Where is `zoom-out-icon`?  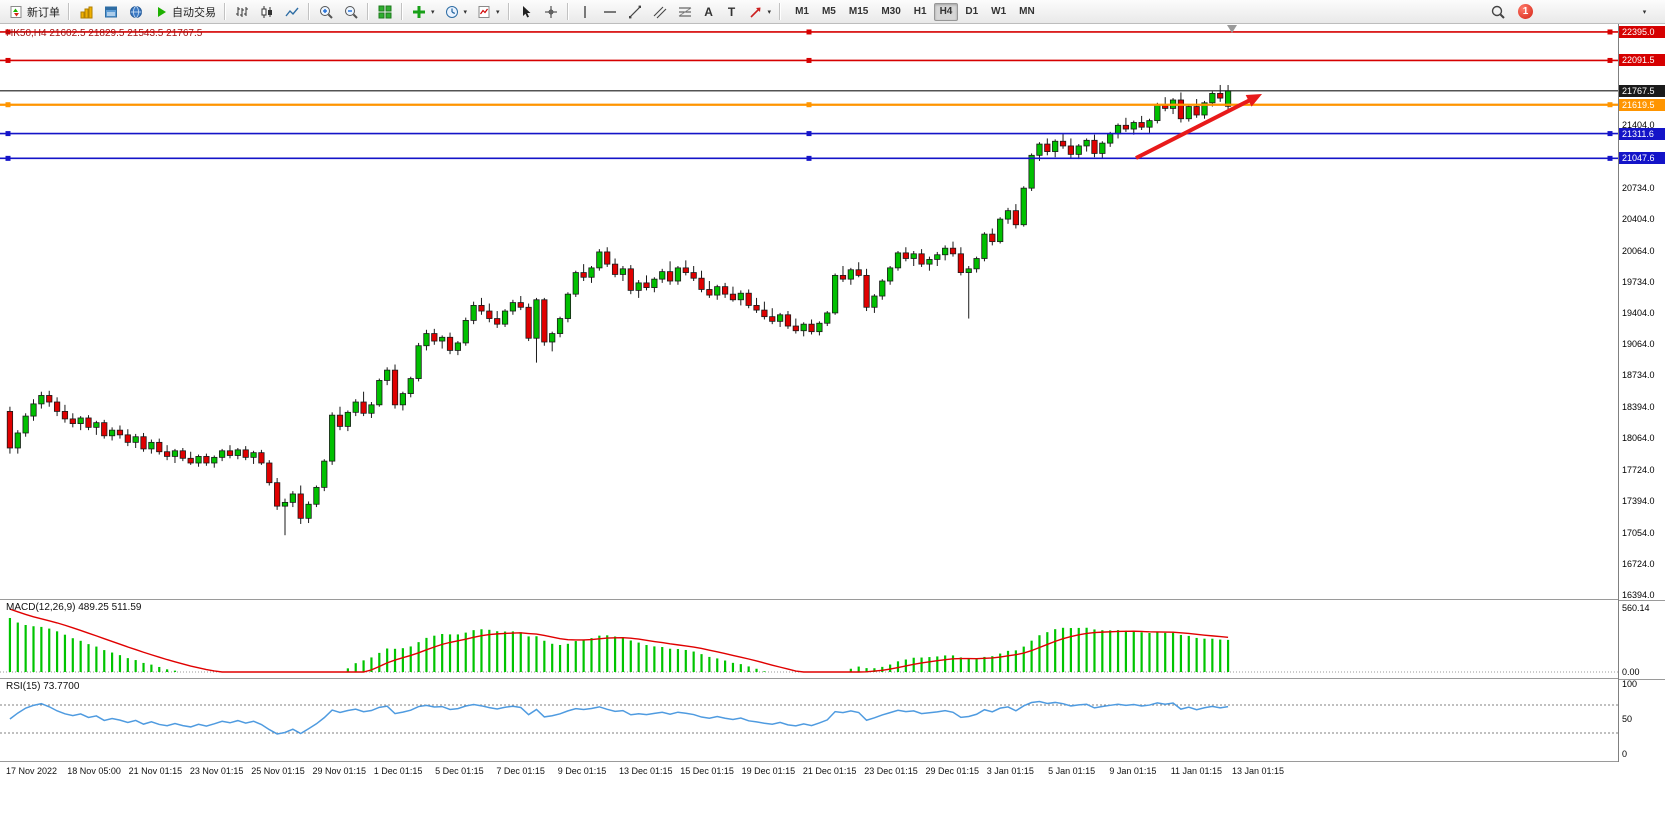
zoom-out-icon is located at coordinates (351, 12).